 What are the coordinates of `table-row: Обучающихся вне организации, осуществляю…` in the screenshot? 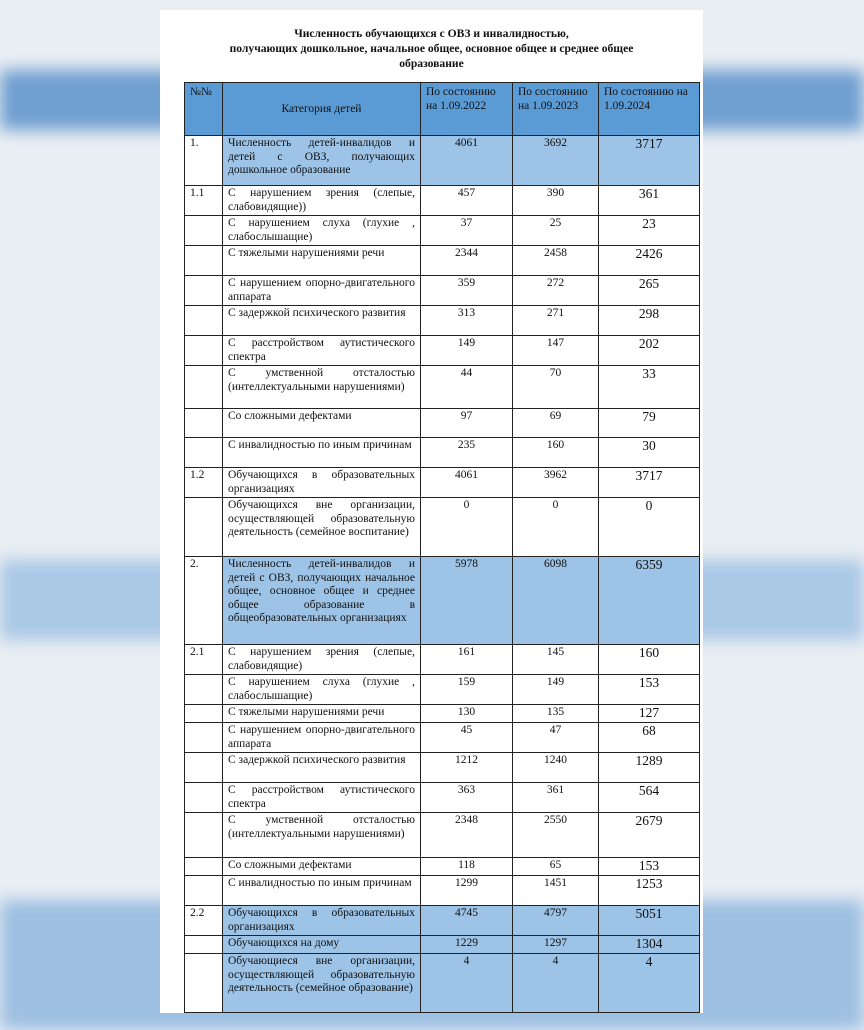 It's located at (442, 527).